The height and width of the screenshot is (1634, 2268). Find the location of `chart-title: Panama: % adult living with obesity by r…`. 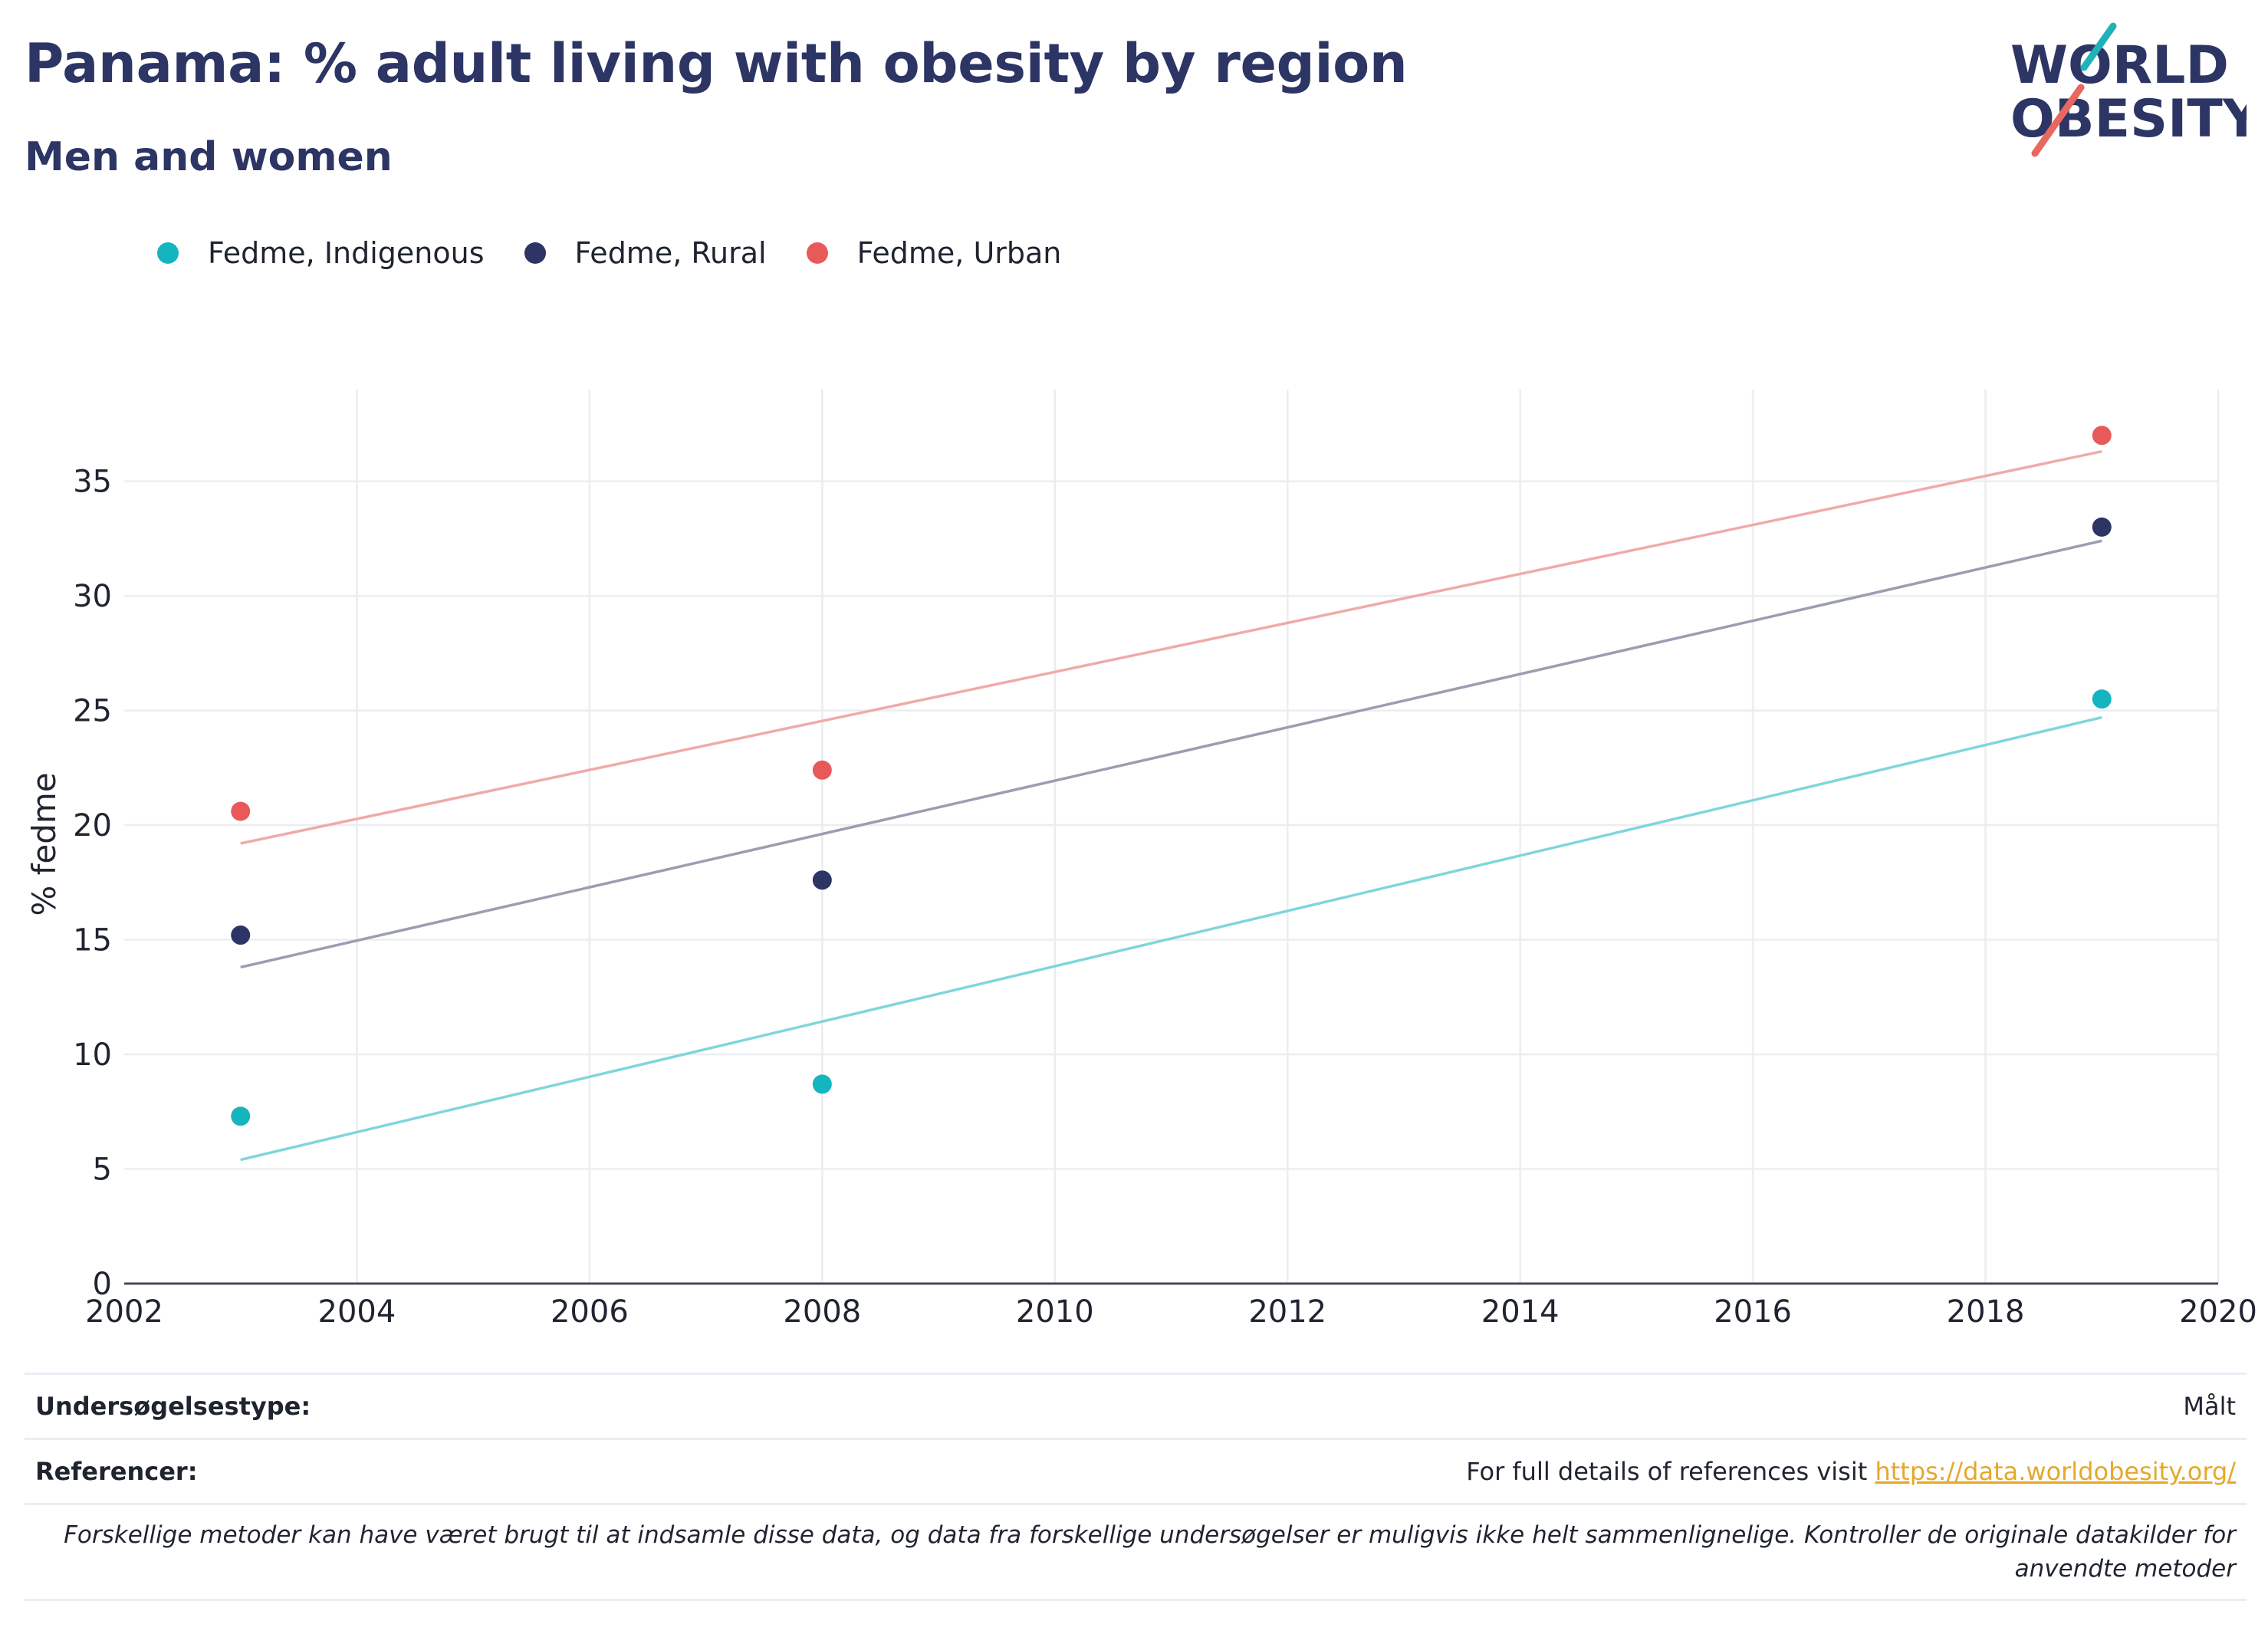

chart-title: Panama: % adult living with obesity by r… is located at coordinates (716, 64).